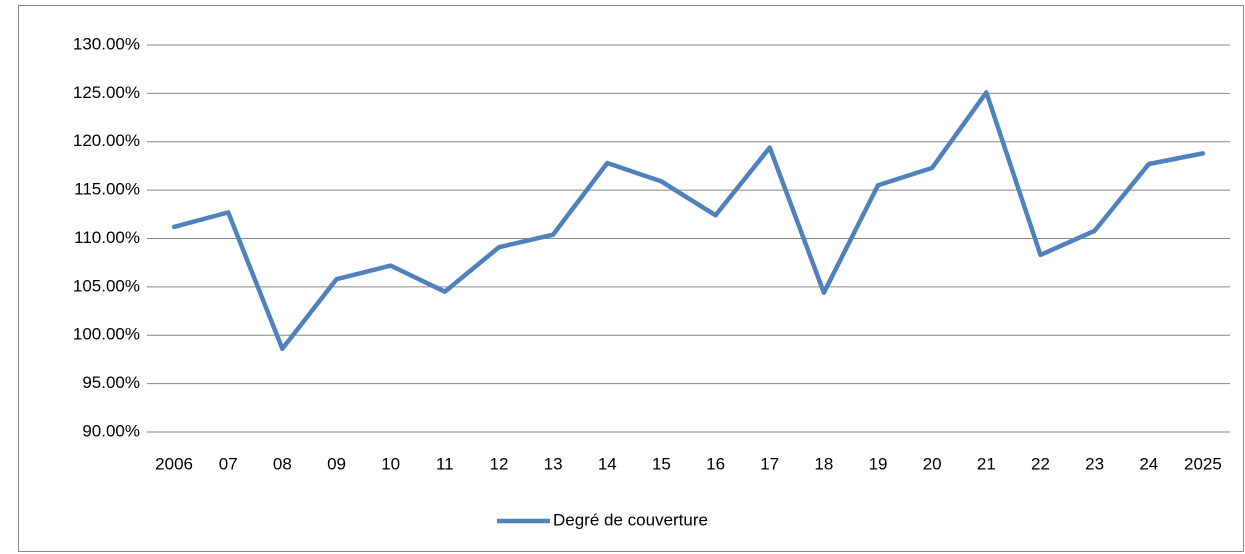  What do you see at coordinates (715, 463) in the screenshot?
I see `x-tick-label: 16` at bounding box center [715, 463].